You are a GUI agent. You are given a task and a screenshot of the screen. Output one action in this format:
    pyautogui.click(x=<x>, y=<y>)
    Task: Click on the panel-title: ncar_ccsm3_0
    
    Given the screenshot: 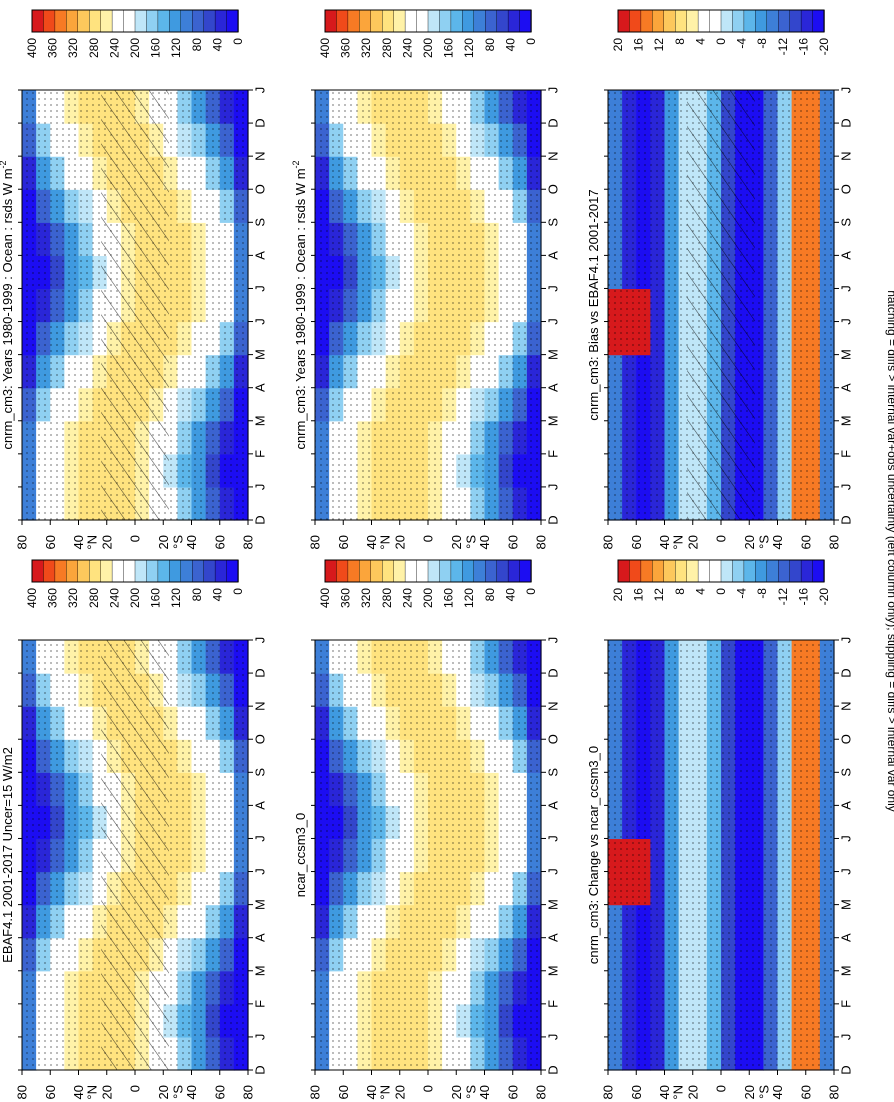 What is the action you would take?
    pyautogui.click(x=300, y=855)
    